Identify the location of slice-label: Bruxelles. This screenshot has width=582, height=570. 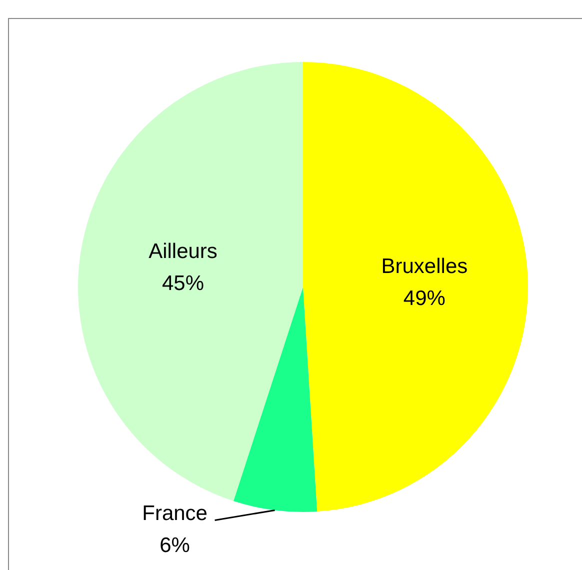
(424, 266).